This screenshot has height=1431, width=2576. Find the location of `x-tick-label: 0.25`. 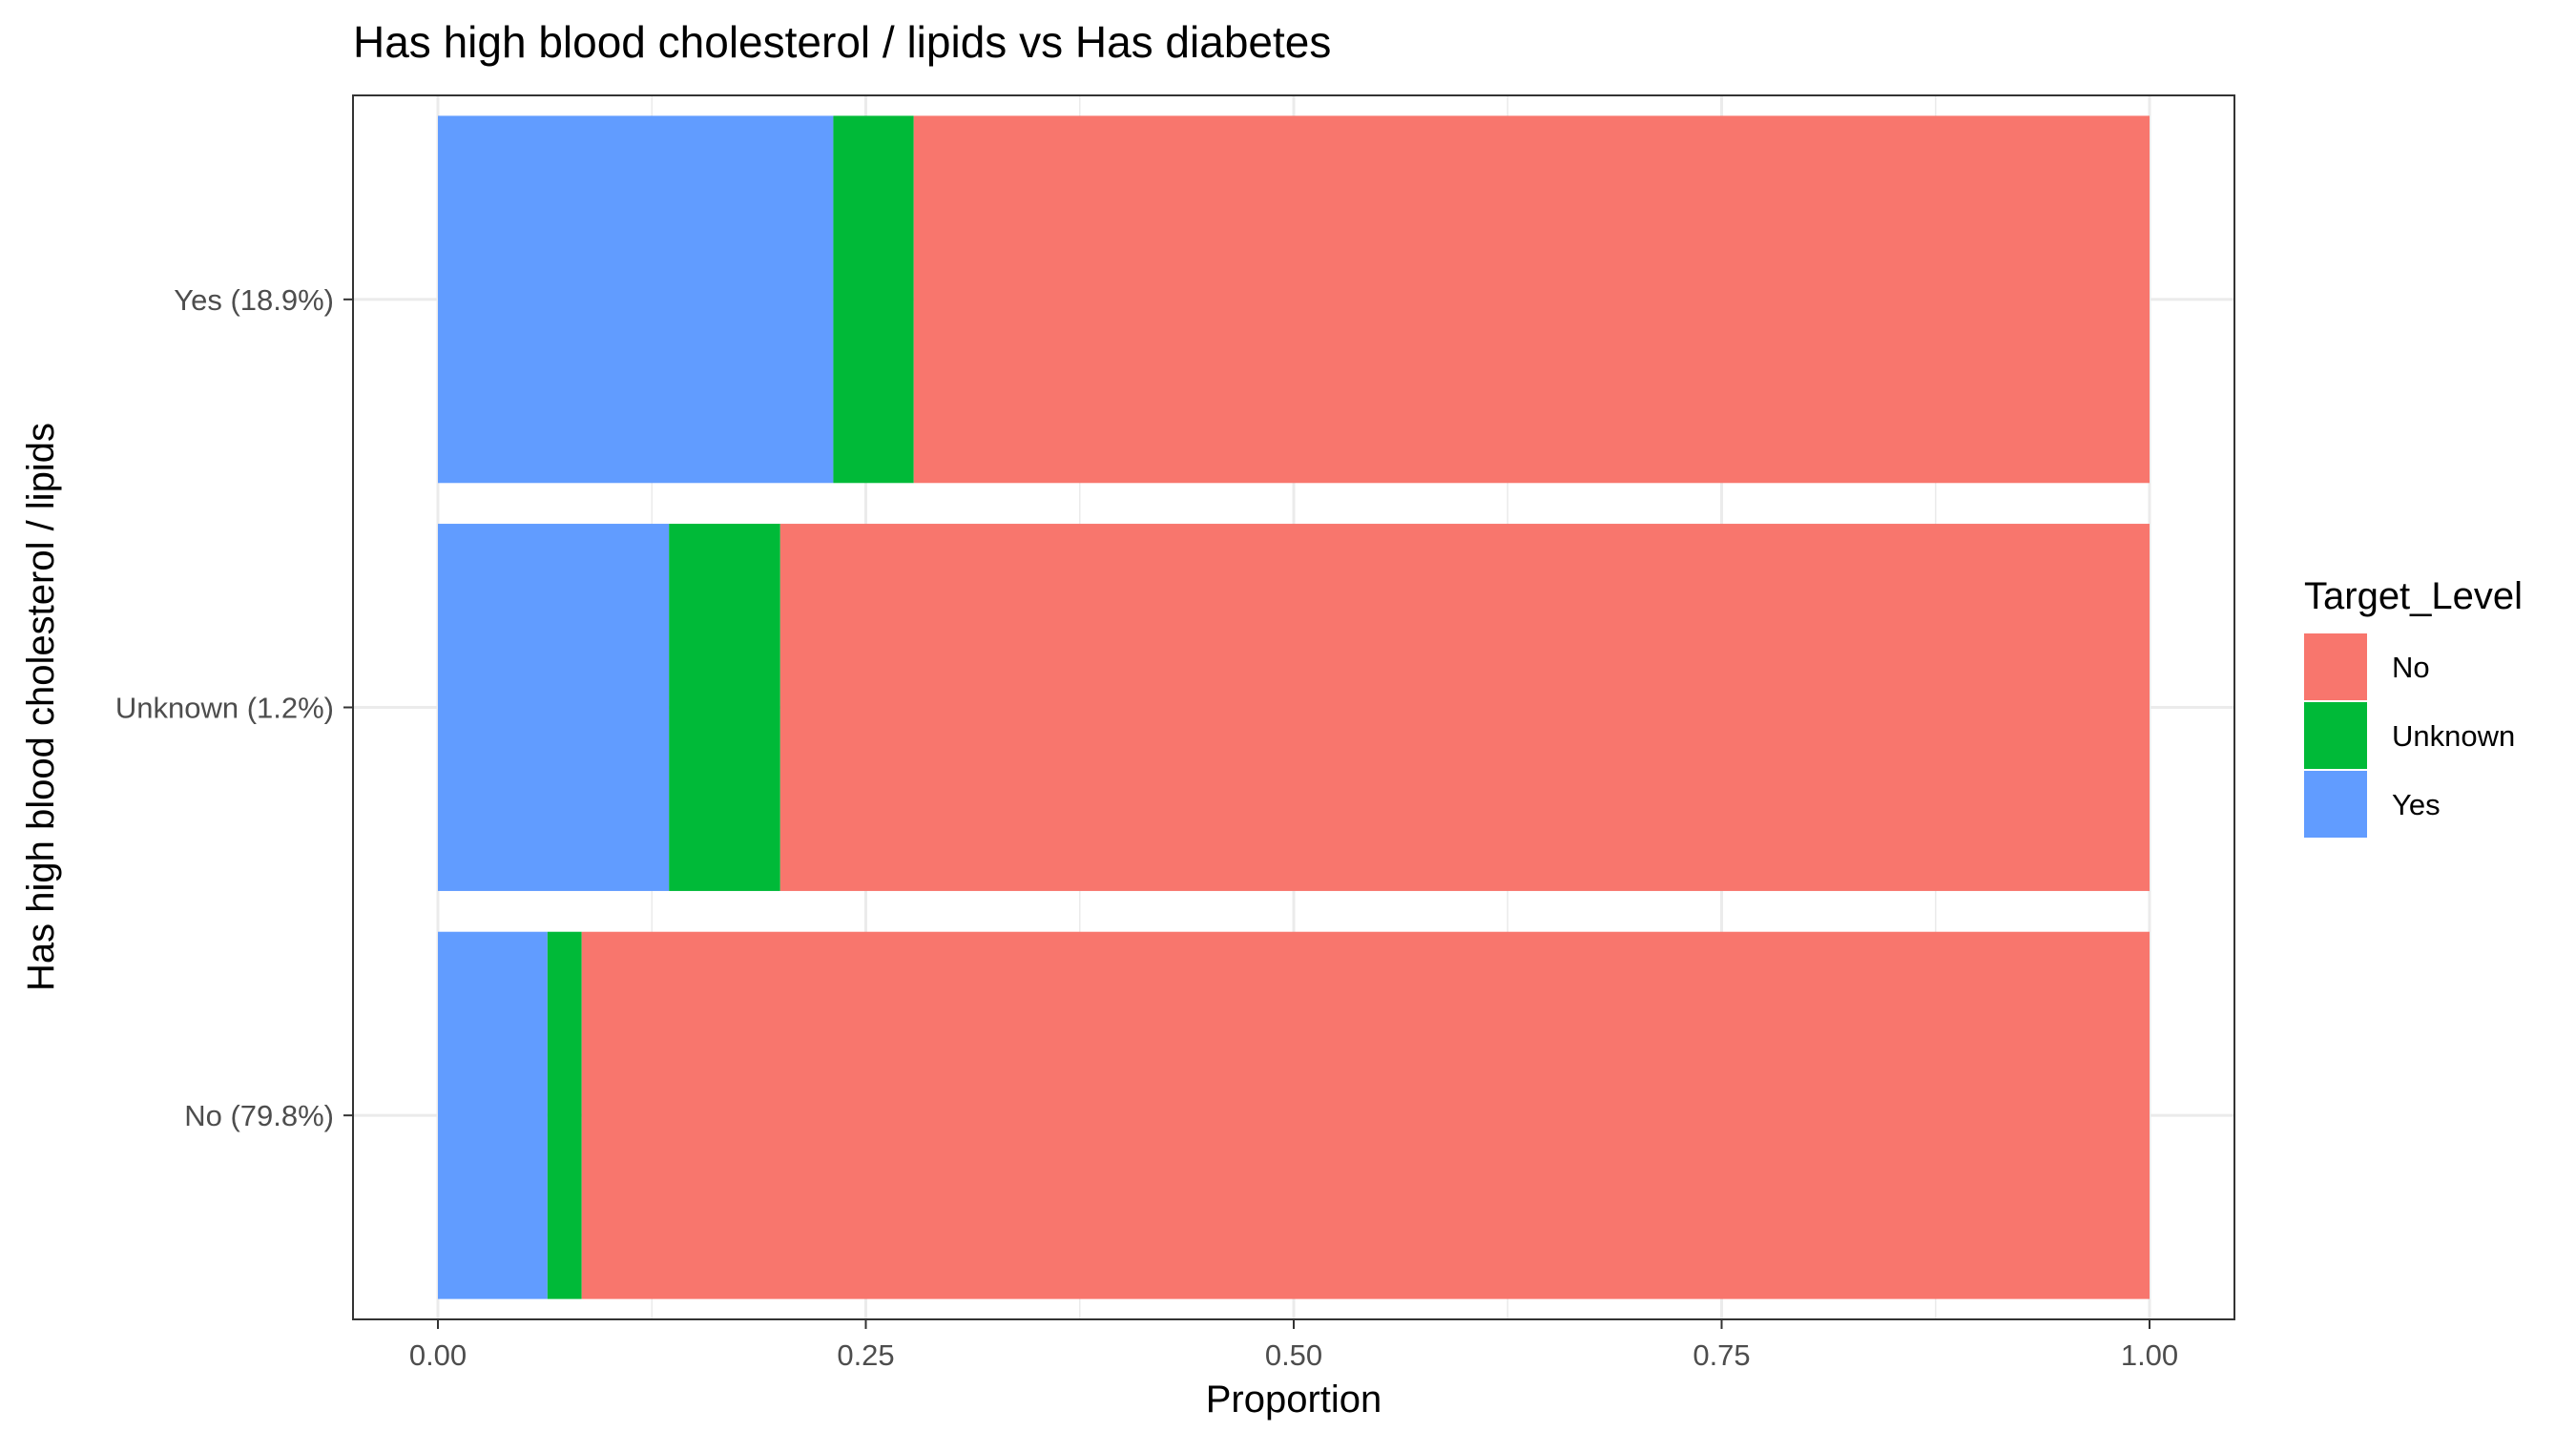

x-tick-label: 0.25 is located at coordinates (865, 1355).